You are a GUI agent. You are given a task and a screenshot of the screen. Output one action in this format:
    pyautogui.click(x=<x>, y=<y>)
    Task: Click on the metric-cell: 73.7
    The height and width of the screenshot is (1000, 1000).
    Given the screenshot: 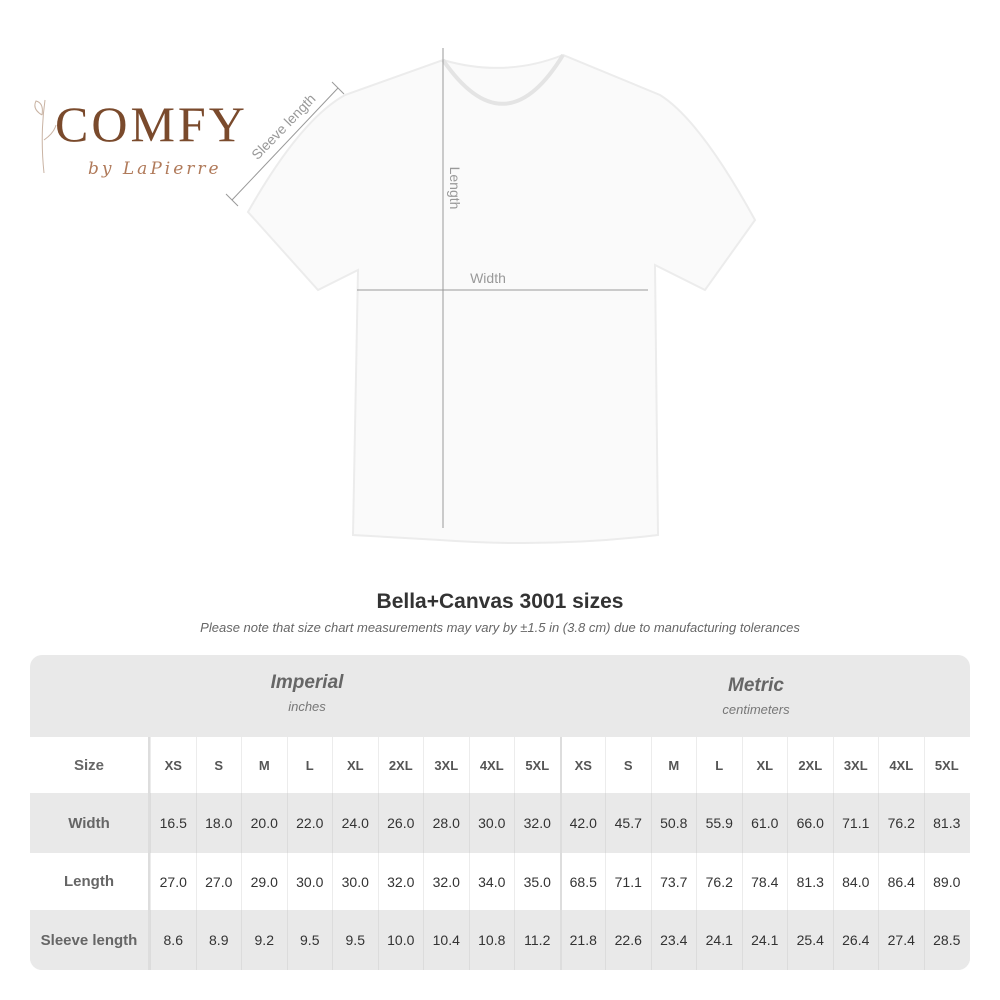 What is the action you would take?
    pyautogui.click(x=673, y=881)
    